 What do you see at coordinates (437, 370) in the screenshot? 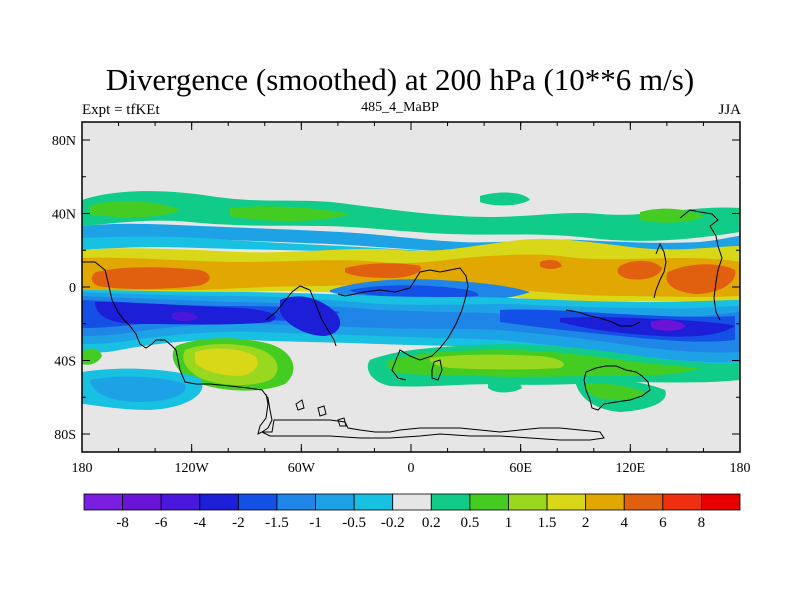
I see `coastline-madagascar` at bounding box center [437, 370].